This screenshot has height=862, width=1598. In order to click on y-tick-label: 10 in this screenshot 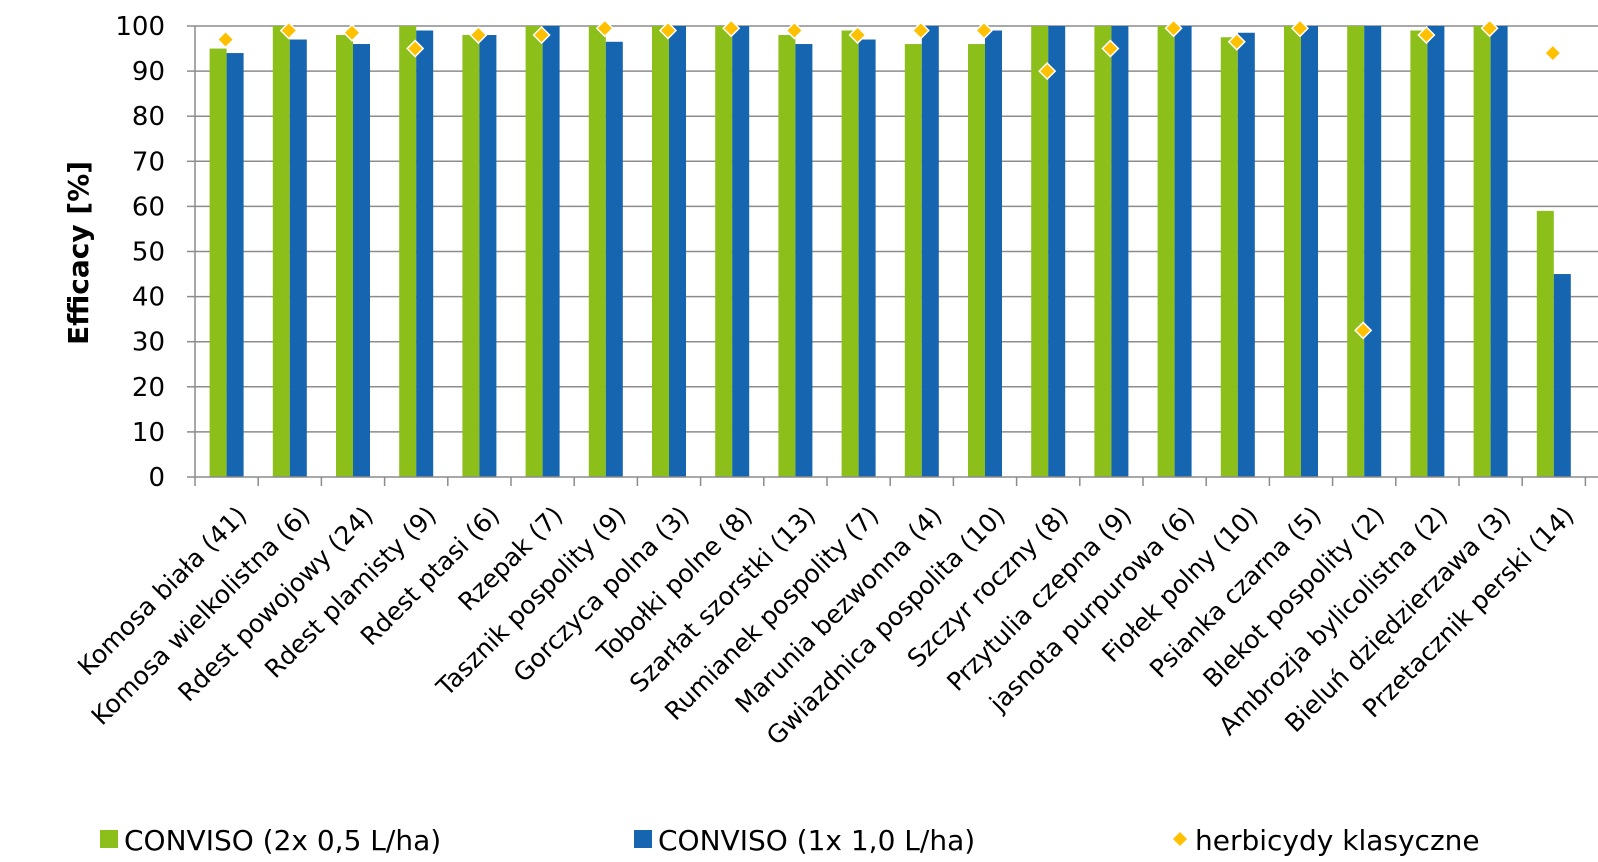, I will do `click(148, 433)`.